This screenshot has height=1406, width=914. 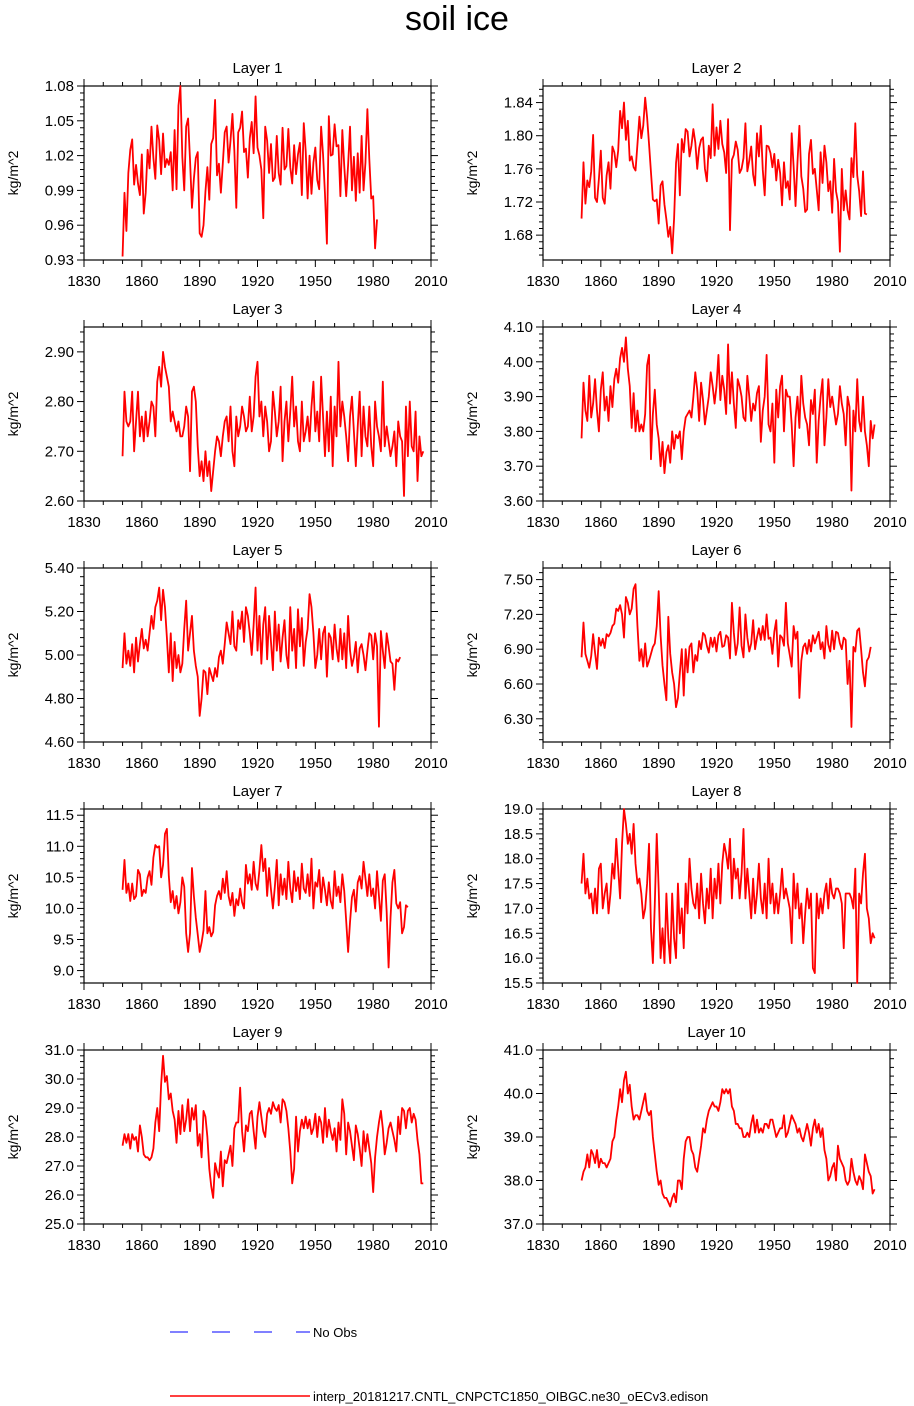 I want to click on figure-title: soil ice, so click(x=457, y=19).